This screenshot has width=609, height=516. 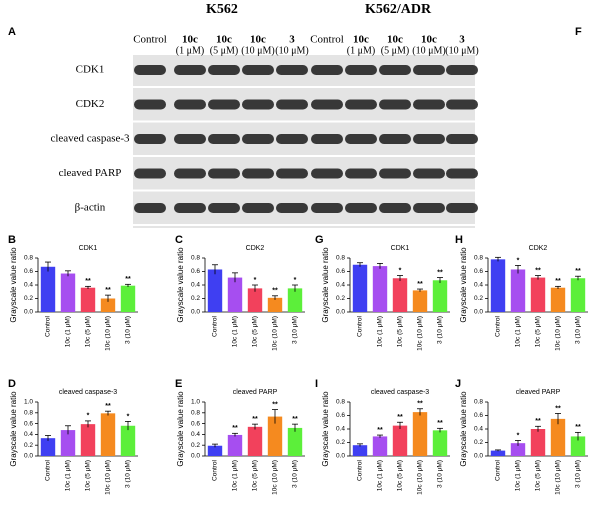 I want to click on protein-label: CDK1, so click(x=90, y=70).